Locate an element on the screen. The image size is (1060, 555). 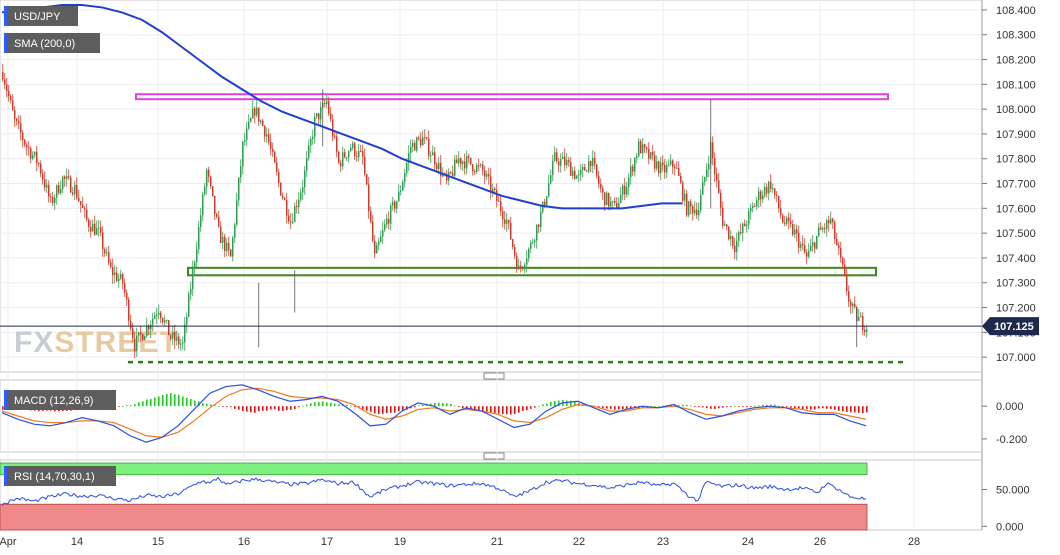
sma-chip-accent is located at coordinates (5, 43).